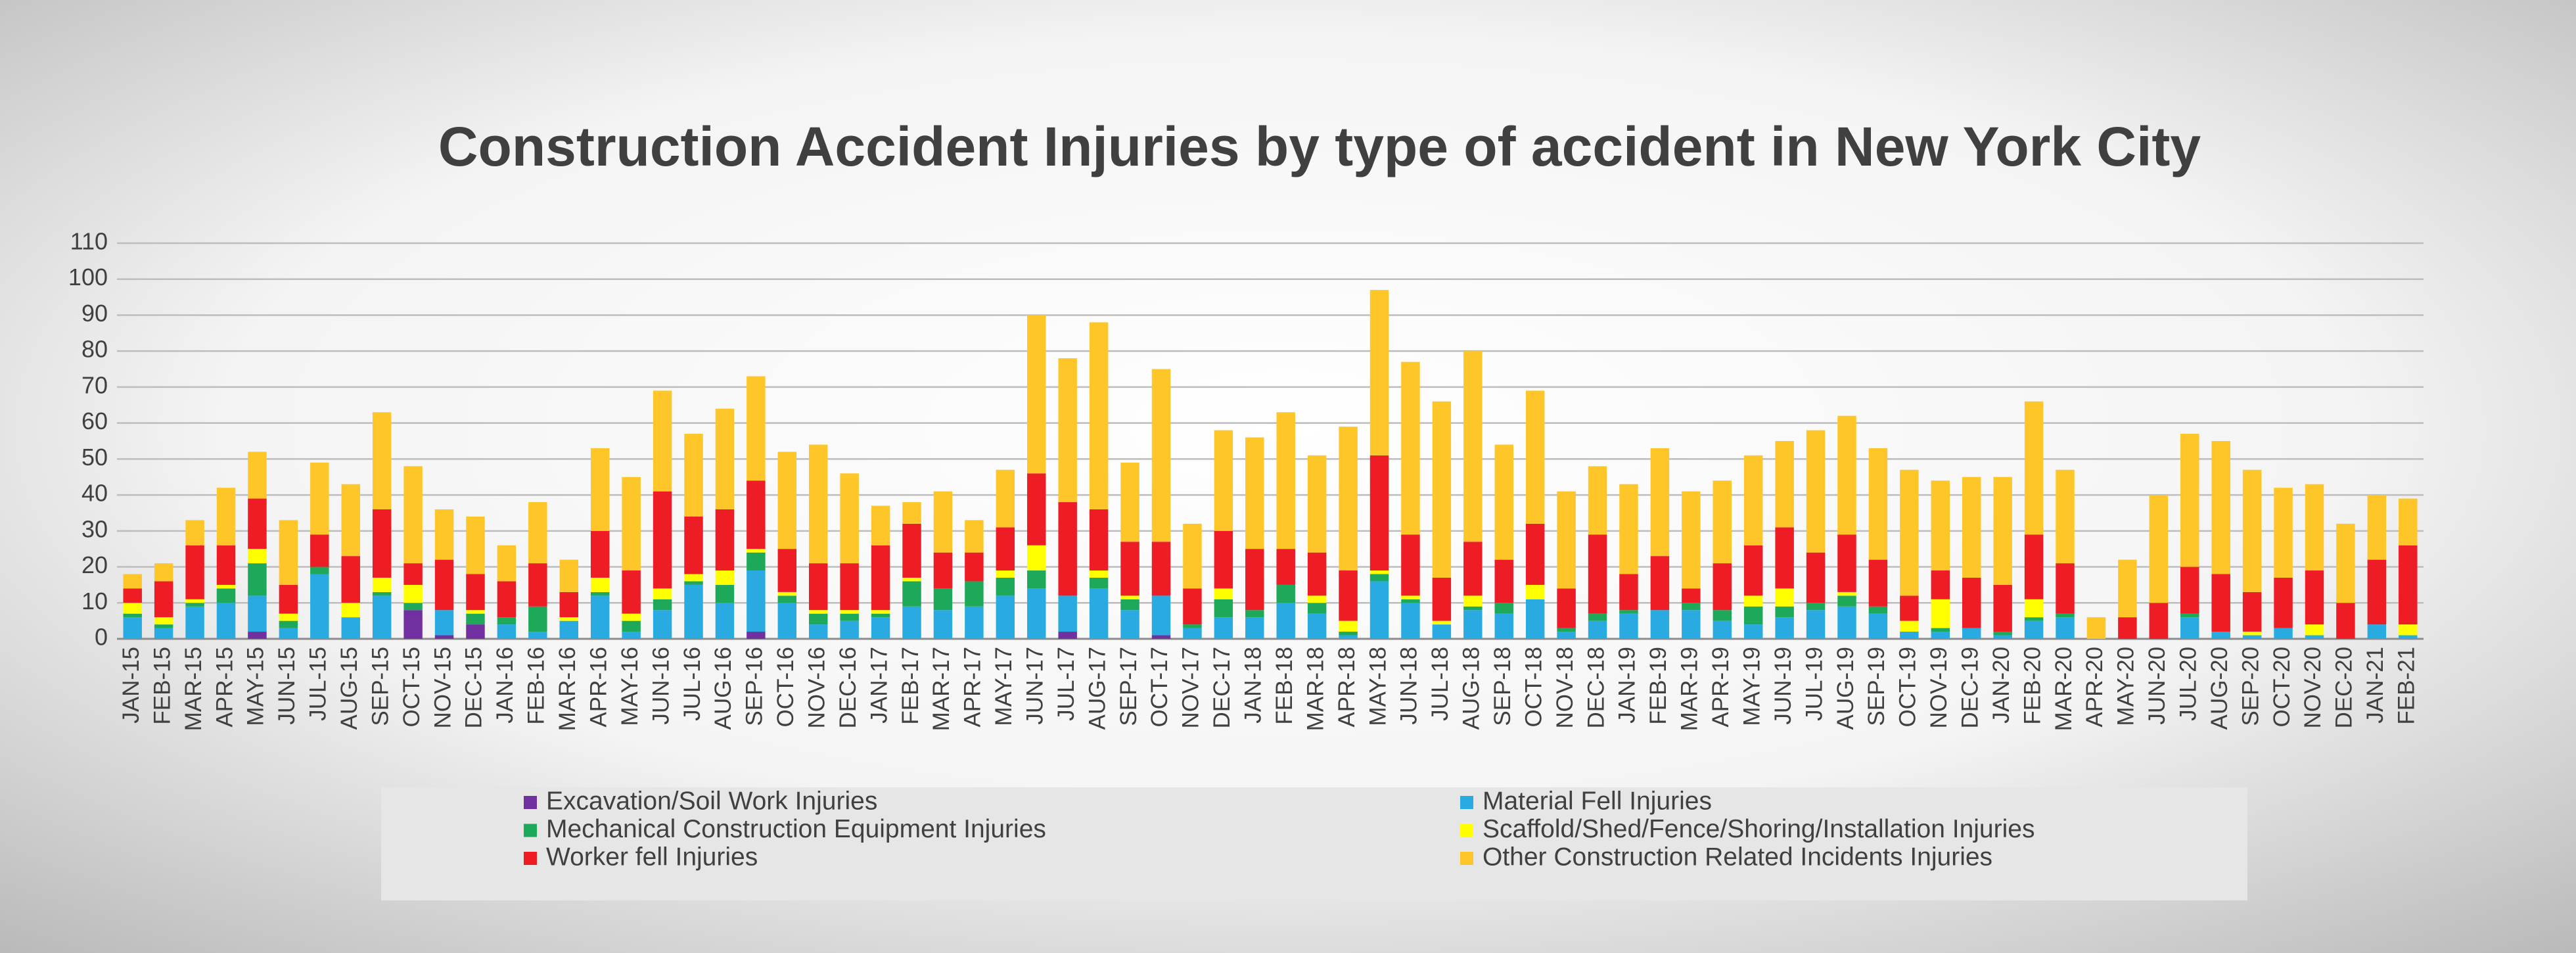  Describe the element at coordinates (1596, 687) in the screenshot. I see `x-tick-label: DEC-18` at that location.